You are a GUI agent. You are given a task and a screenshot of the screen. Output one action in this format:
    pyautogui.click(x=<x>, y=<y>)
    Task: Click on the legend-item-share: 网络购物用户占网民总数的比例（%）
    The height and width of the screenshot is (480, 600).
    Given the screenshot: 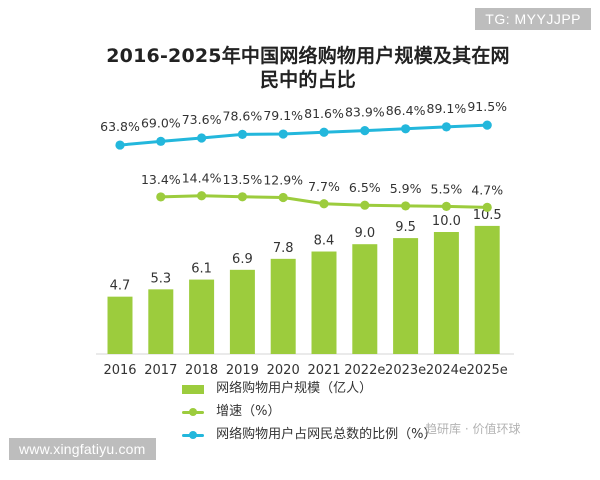 What is the action you would take?
    pyautogui.click(x=357, y=435)
    